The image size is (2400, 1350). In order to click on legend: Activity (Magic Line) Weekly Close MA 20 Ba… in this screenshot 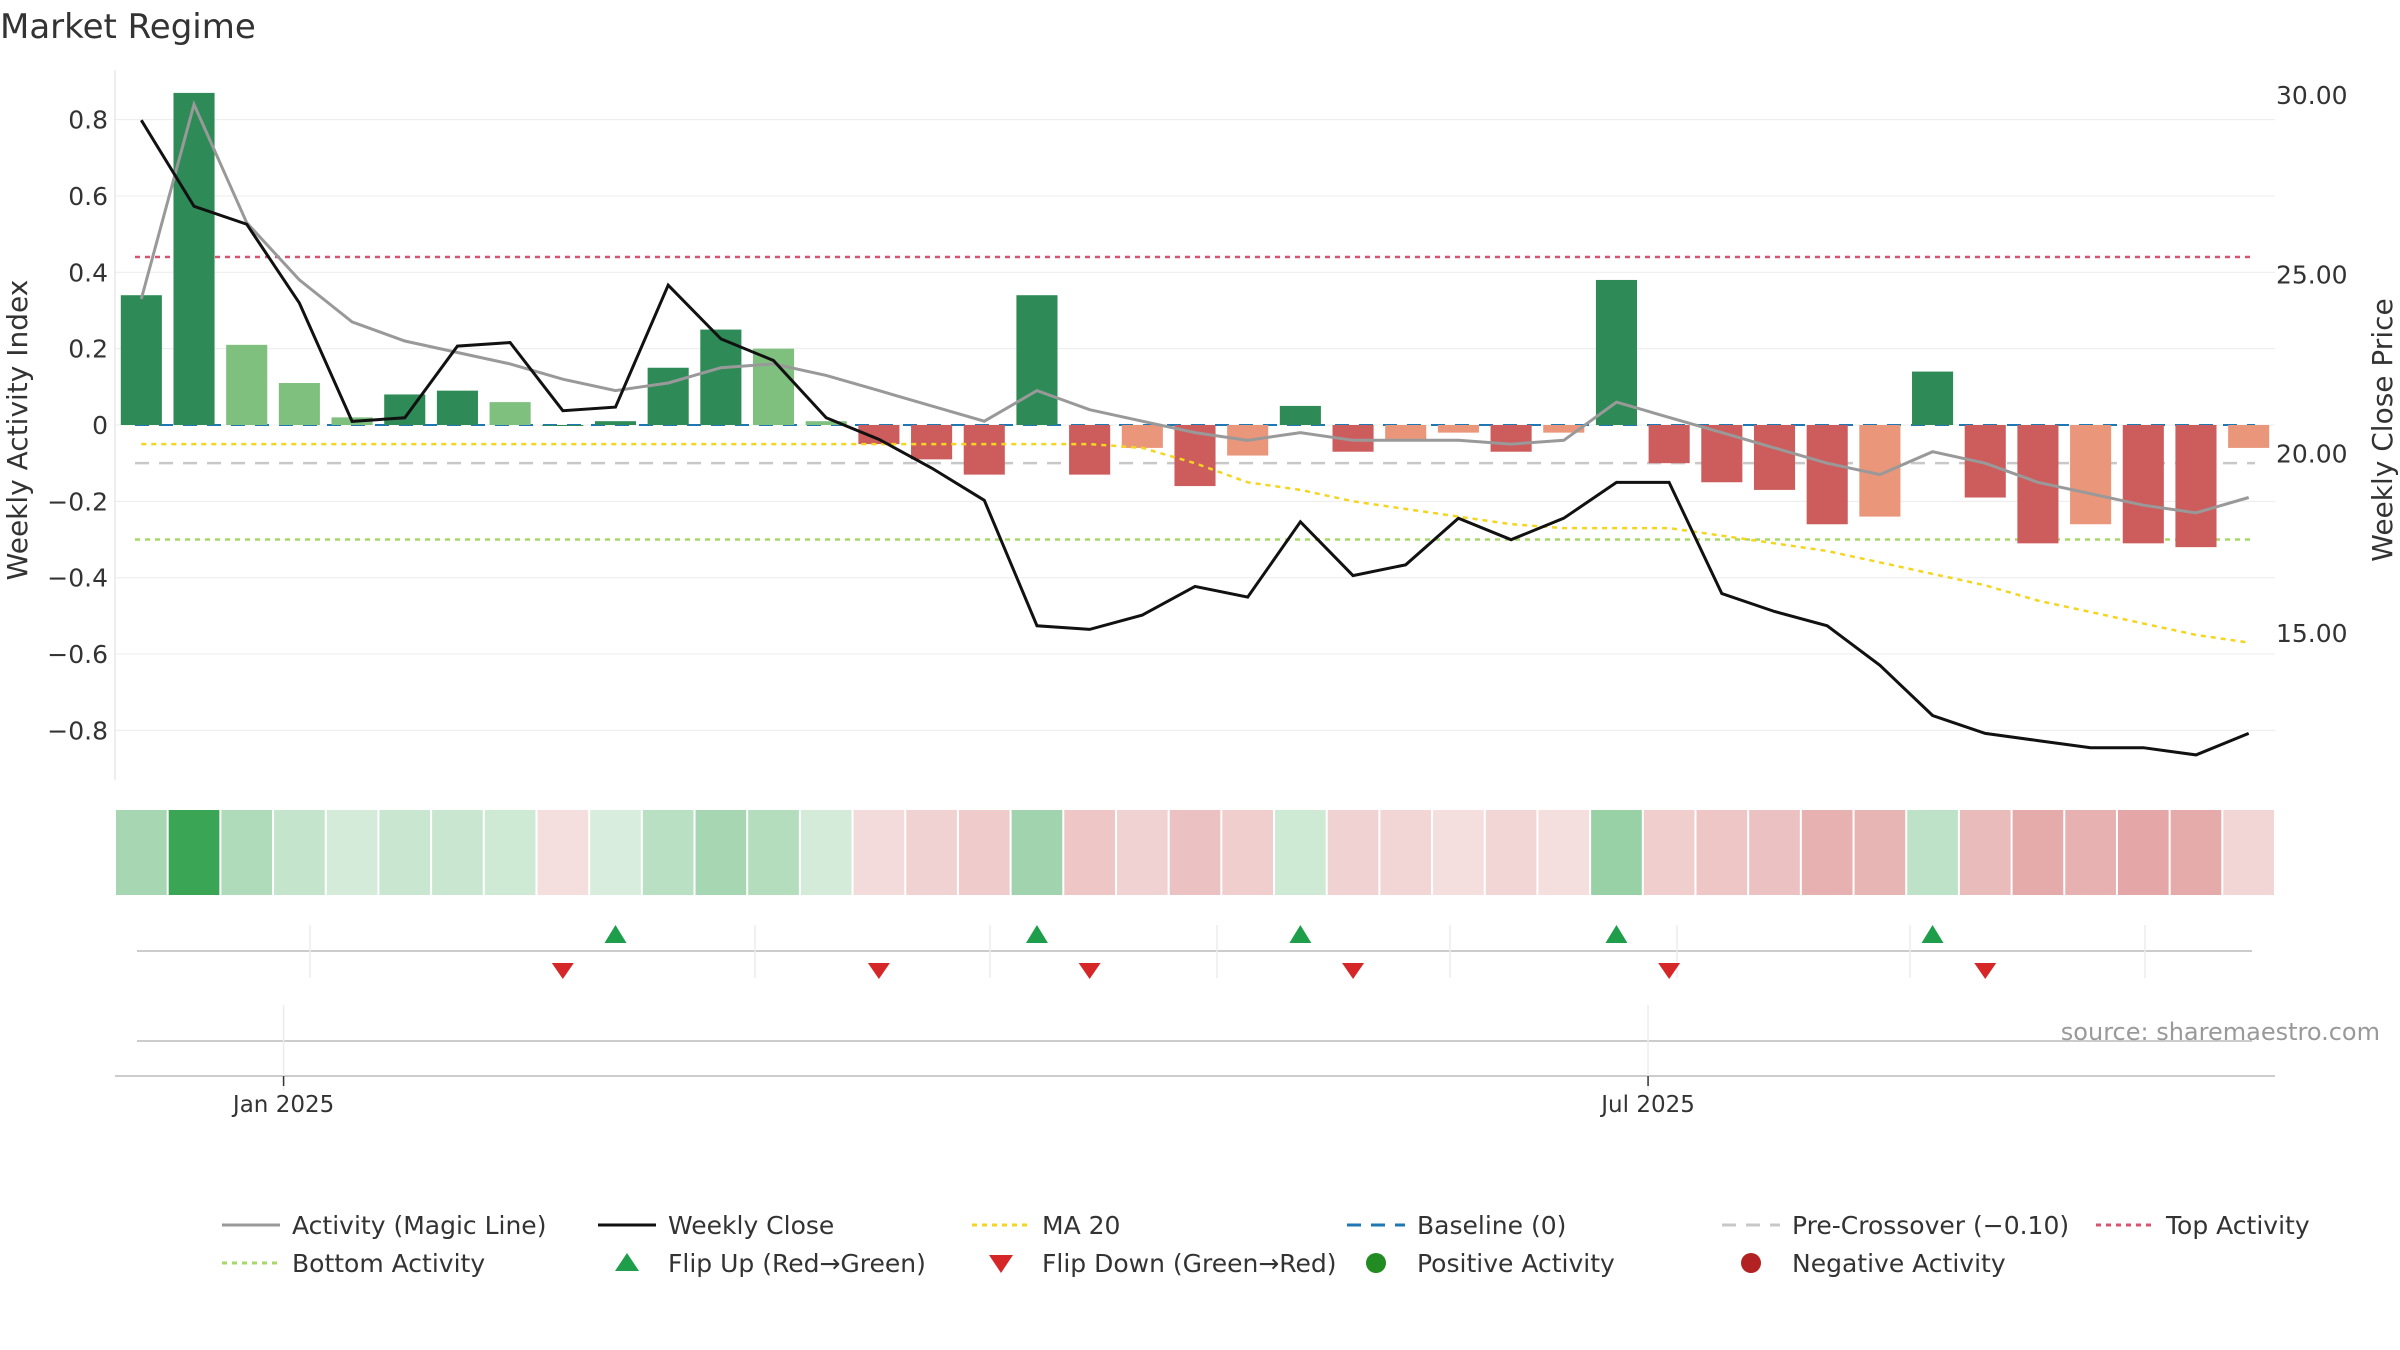, I will do `click(1266, 1244)`.